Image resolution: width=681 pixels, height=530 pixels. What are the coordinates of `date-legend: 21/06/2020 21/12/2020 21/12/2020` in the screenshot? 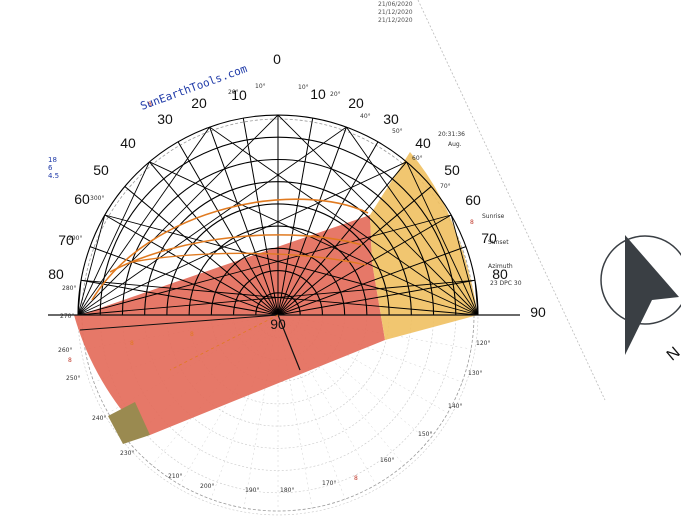 It's located at (395, 12).